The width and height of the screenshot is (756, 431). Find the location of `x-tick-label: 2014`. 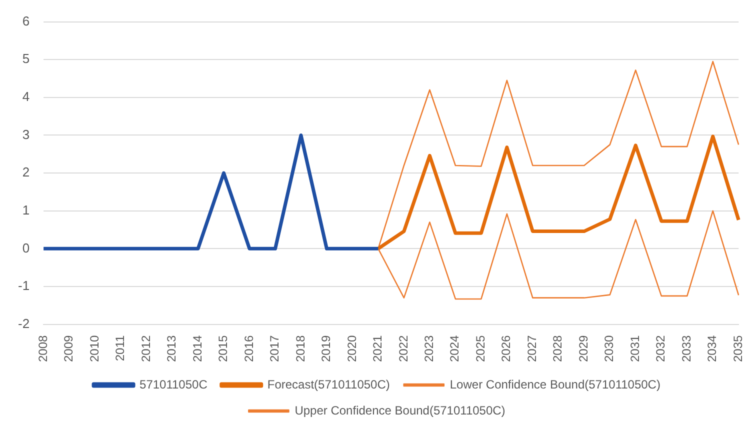

x-tick-label: 2014 is located at coordinates (197, 348).